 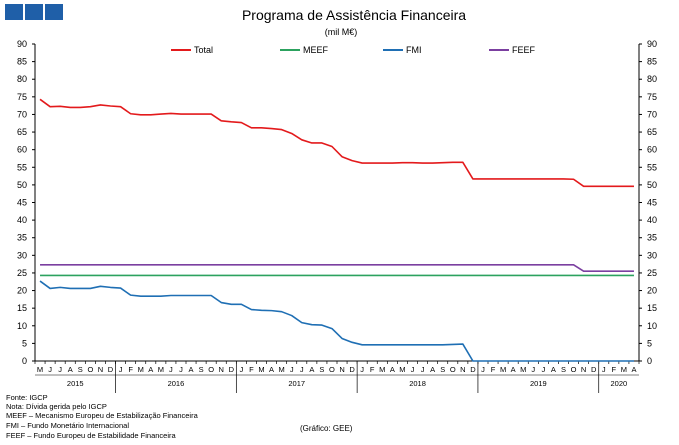 I want to click on y-tick-label-right: 10, so click(x=652, y=326).